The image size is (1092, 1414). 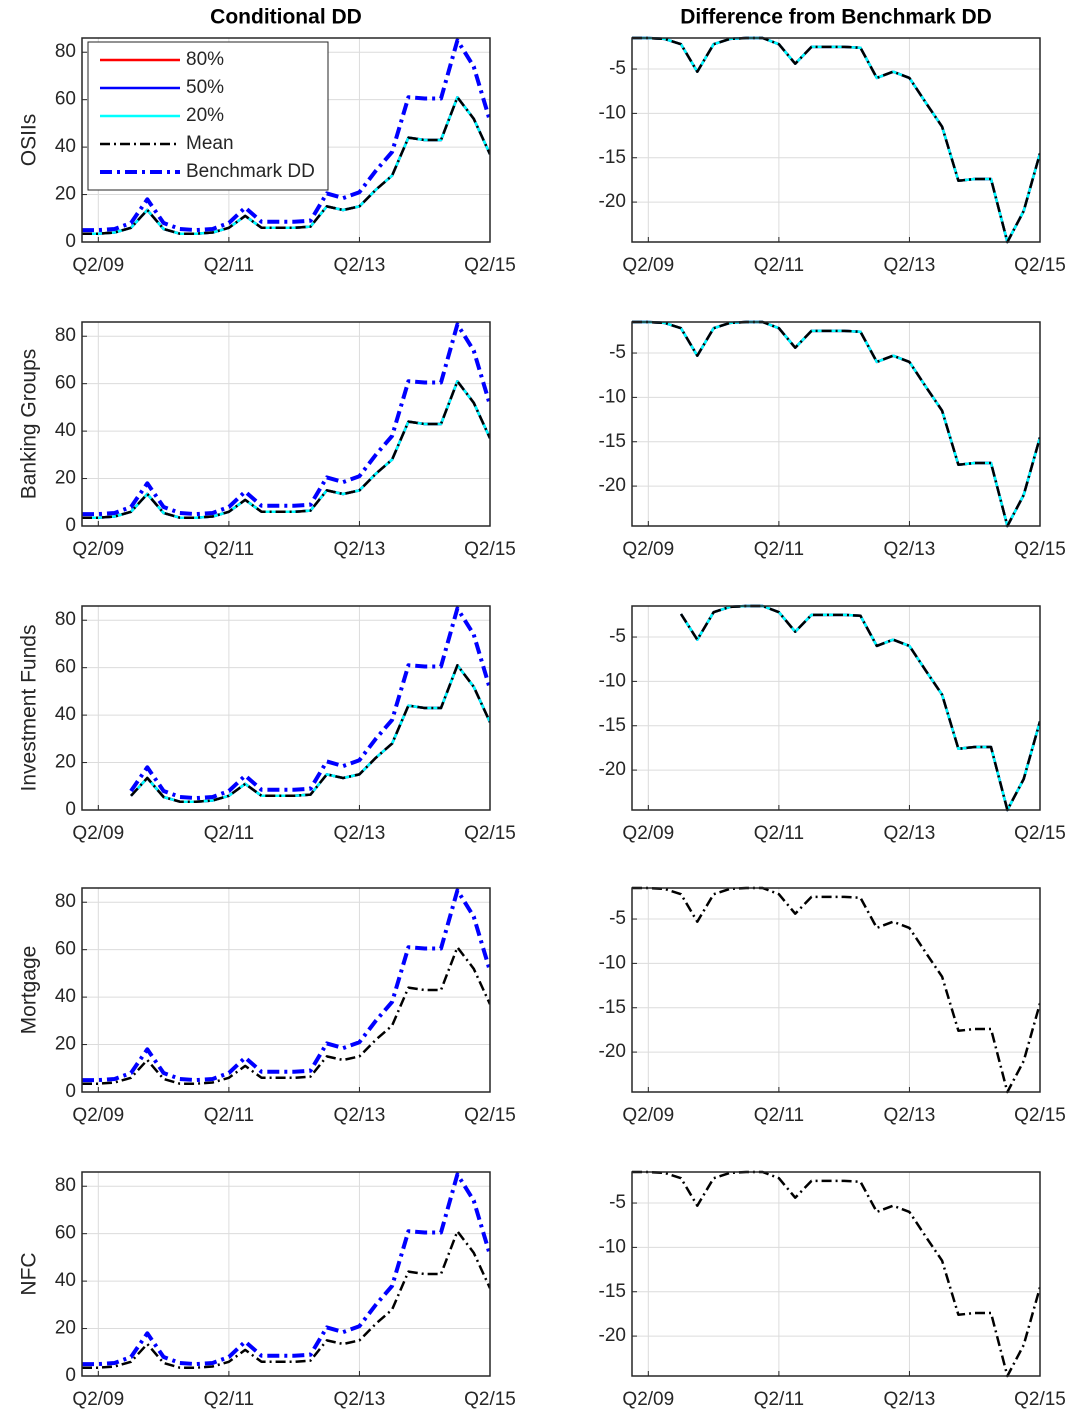 What do you see at coordinates (29, 708) in the screenshot?
I see `y-axis-label: Investment Funds` at bounding box center [29, 708].